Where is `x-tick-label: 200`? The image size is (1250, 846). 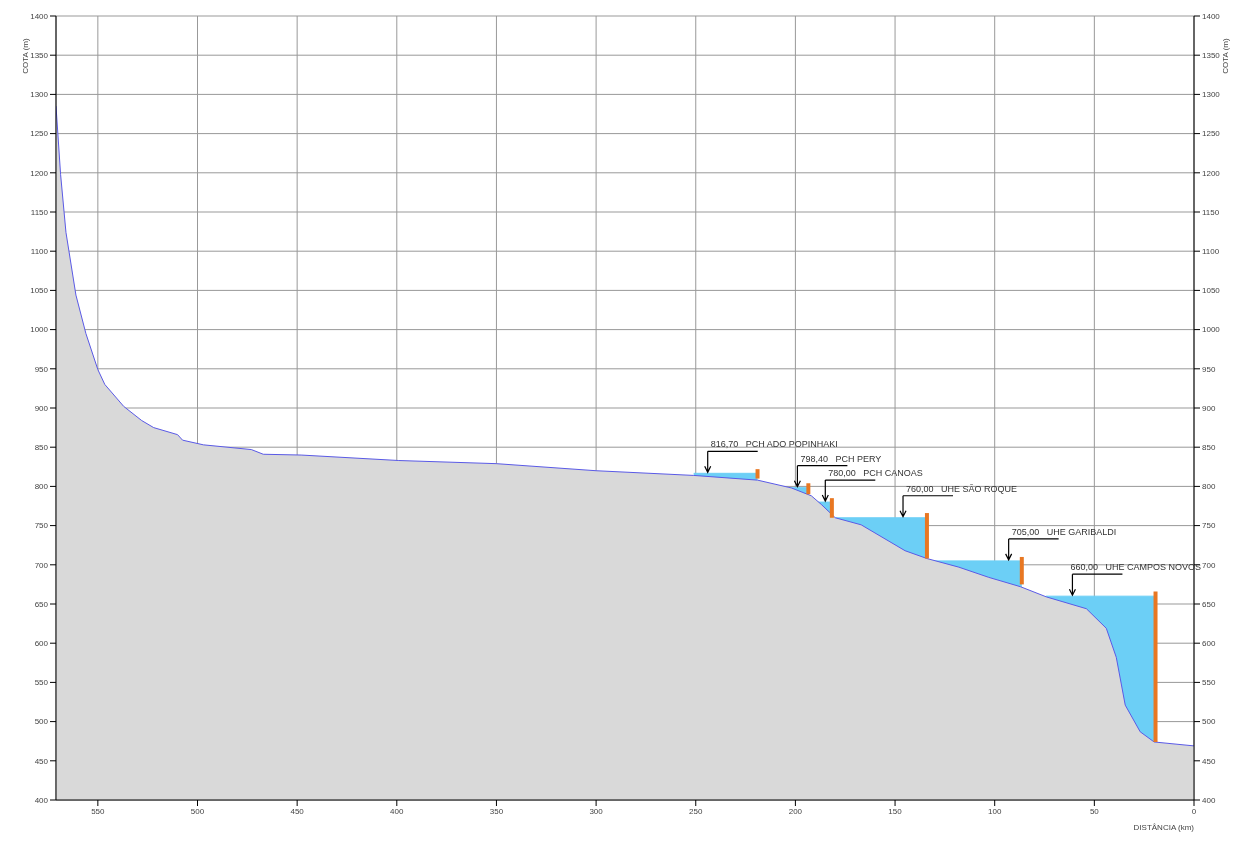
x-tick-label: 200 is located at coordinates (795, 811).